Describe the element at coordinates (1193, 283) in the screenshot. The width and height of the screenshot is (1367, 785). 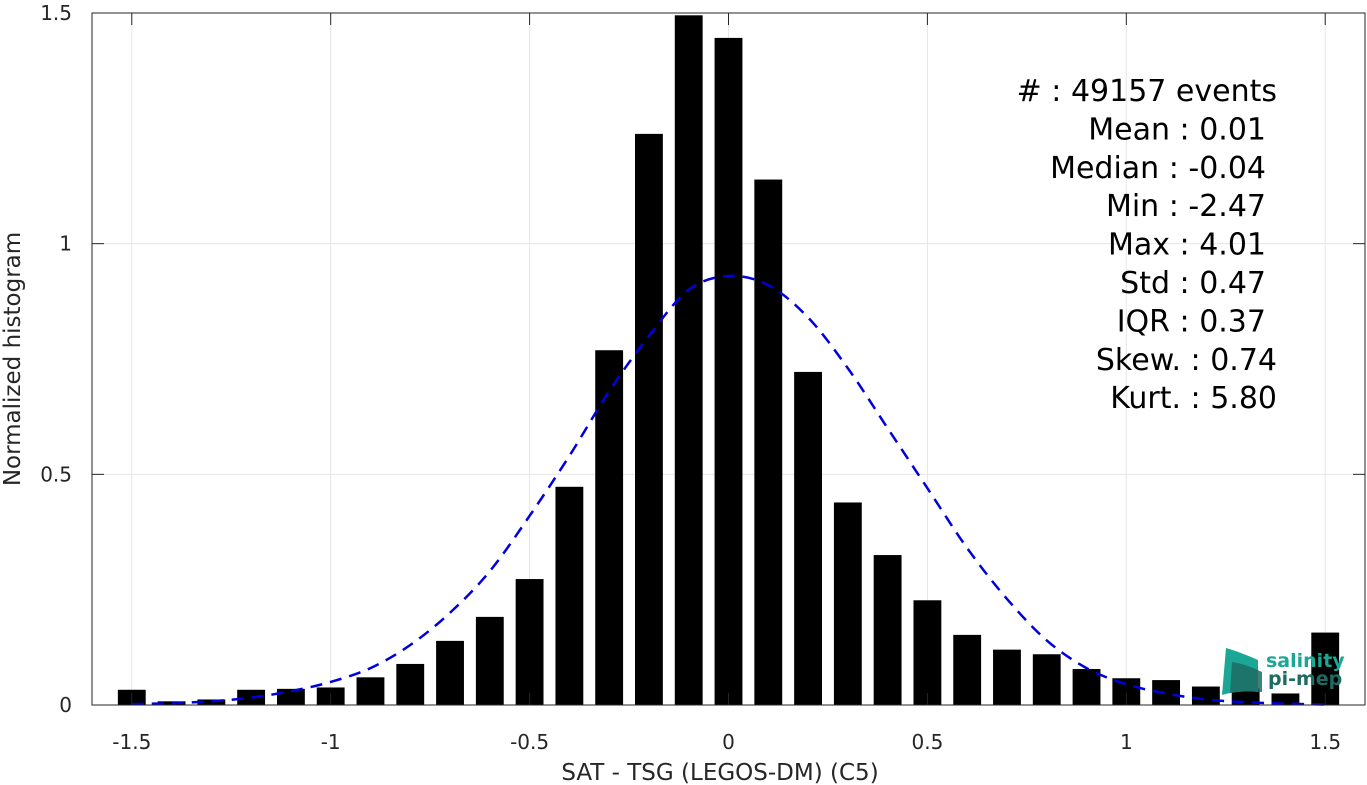
I see `stat-line: Std : 0.47` at that location.